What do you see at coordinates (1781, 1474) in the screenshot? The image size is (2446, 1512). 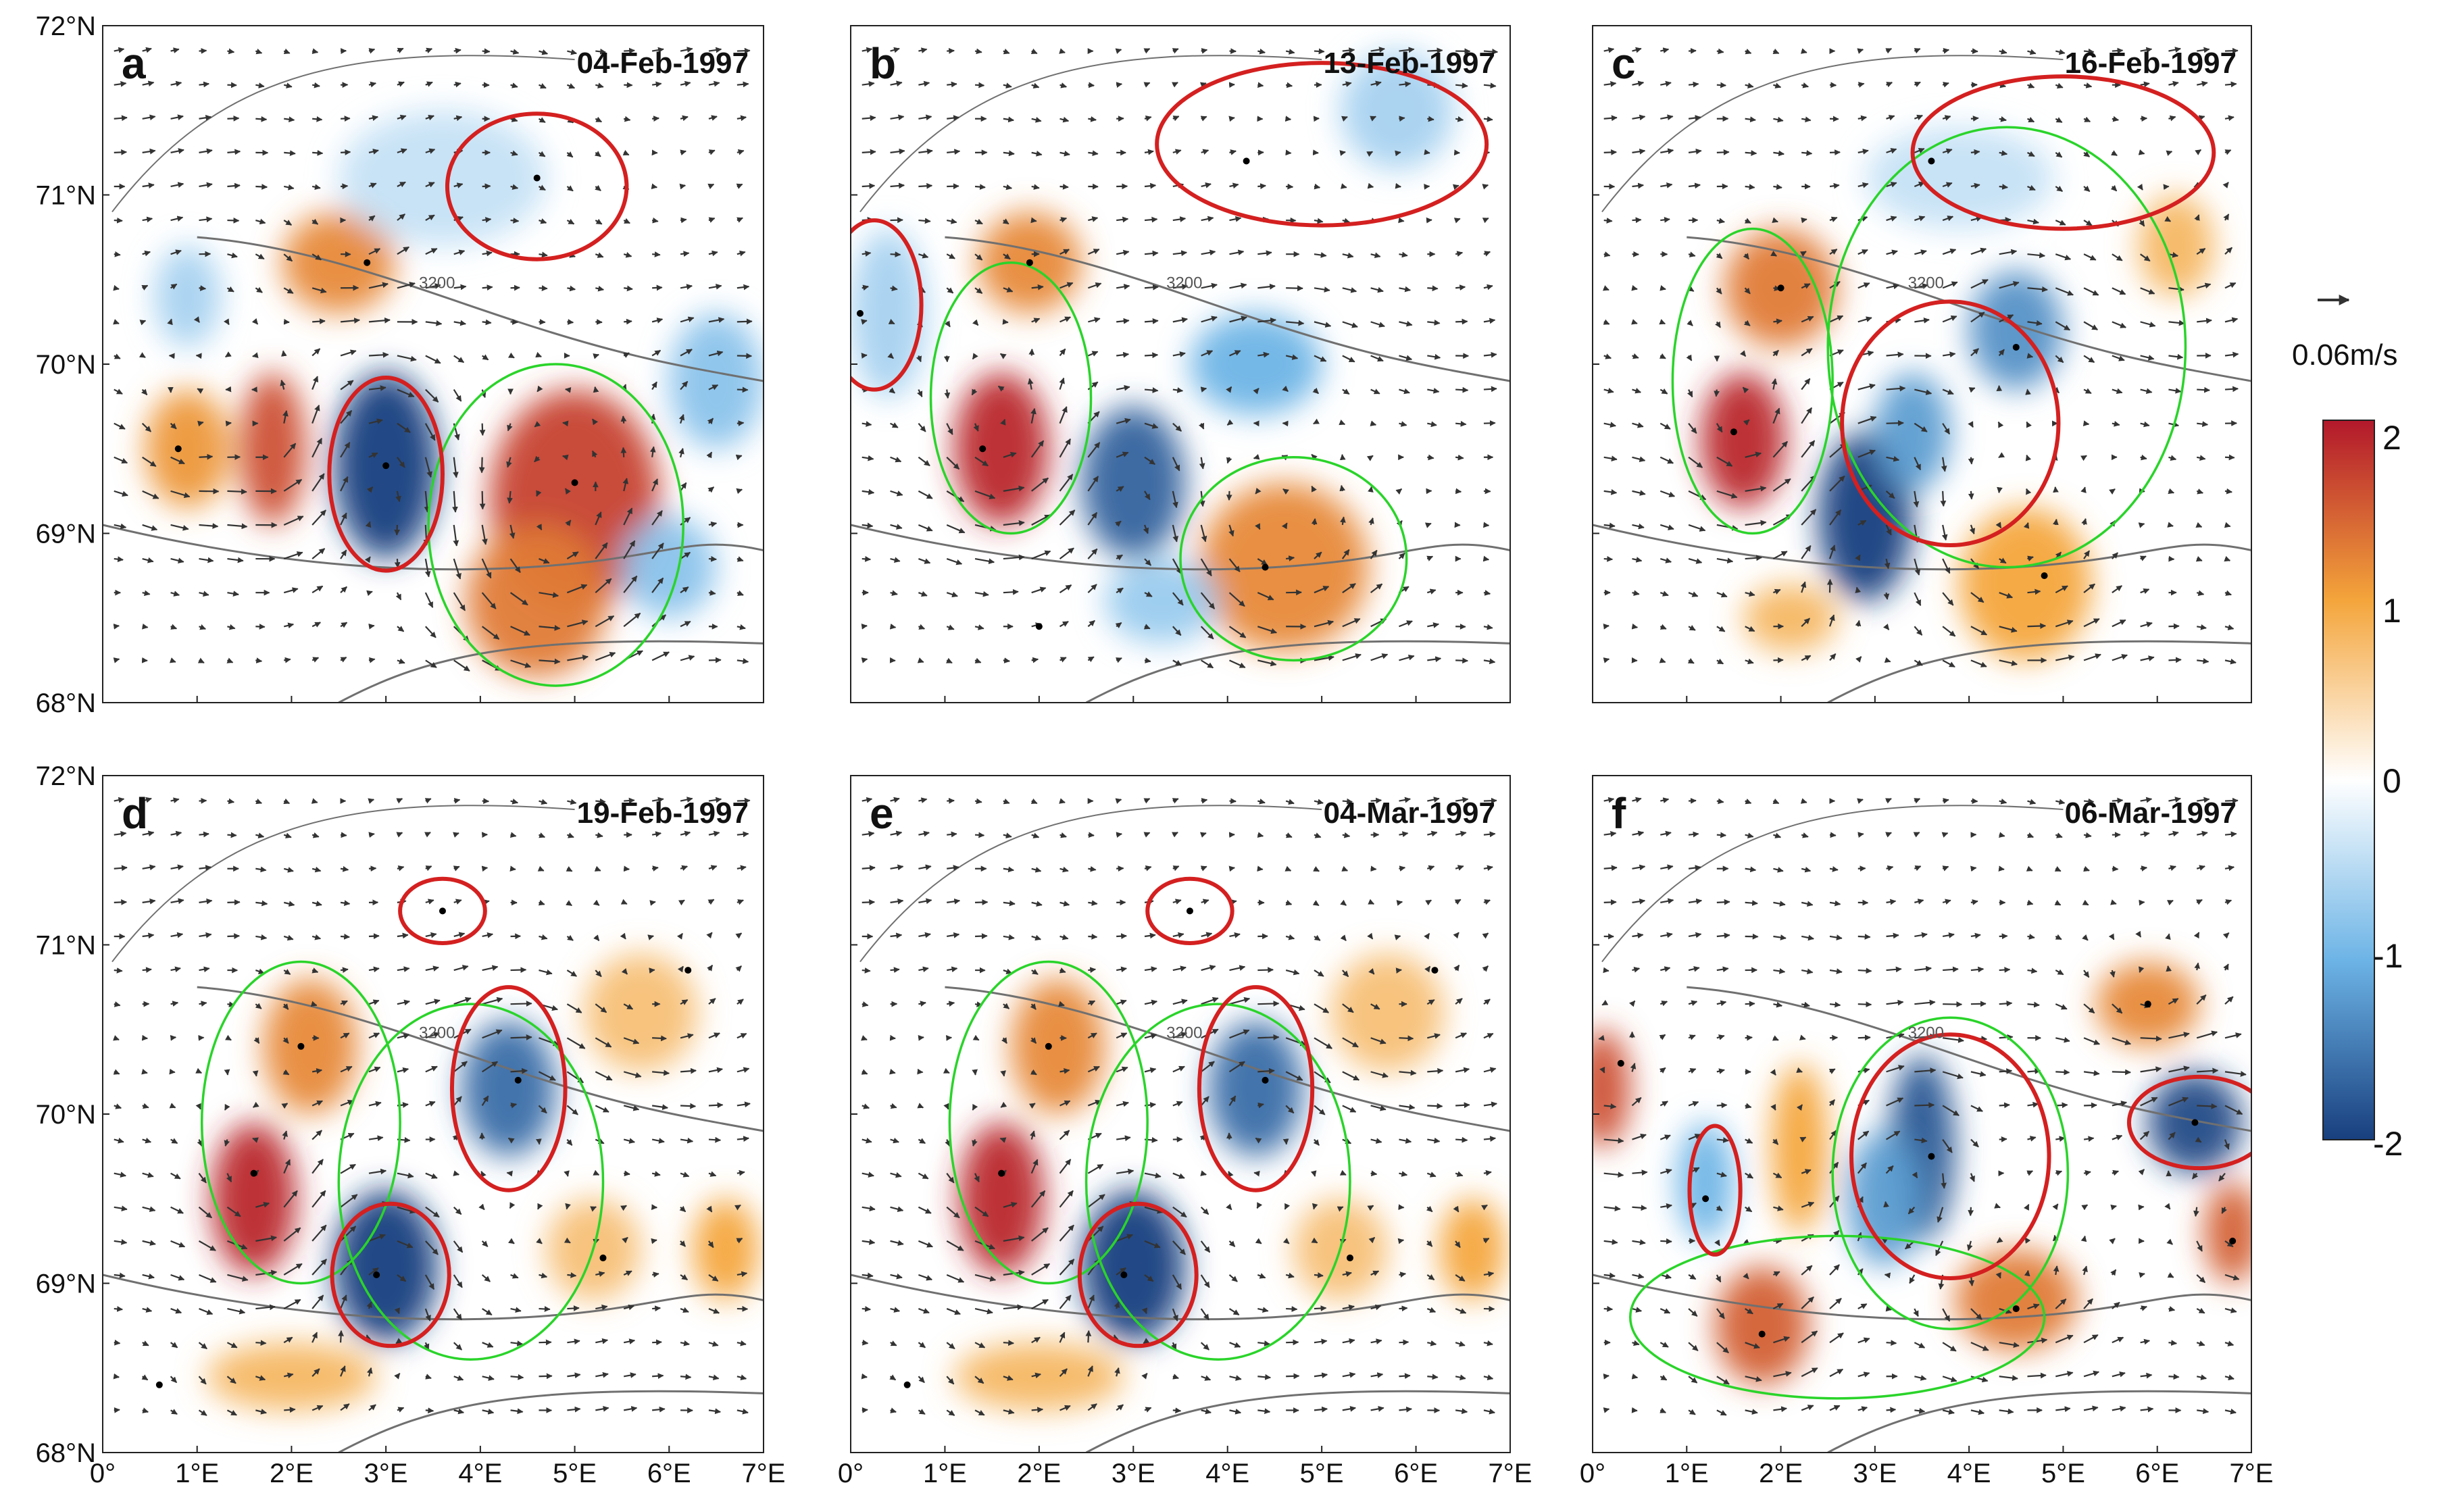 I see `lon-tick-label: 2°E` at bounding box center [1781, 1474].